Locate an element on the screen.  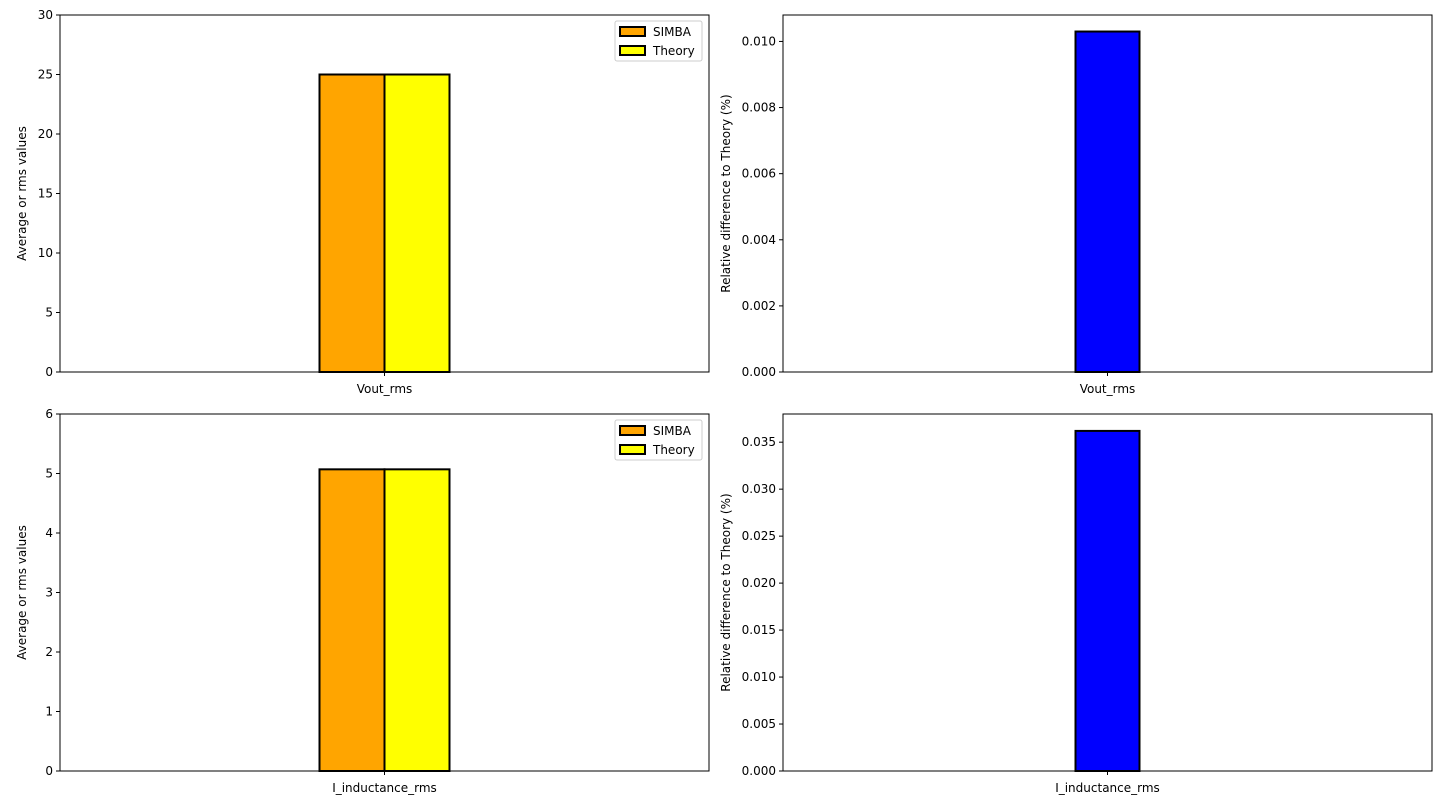
y-tick-label: 0.015 is located at coordinates (759, 630).